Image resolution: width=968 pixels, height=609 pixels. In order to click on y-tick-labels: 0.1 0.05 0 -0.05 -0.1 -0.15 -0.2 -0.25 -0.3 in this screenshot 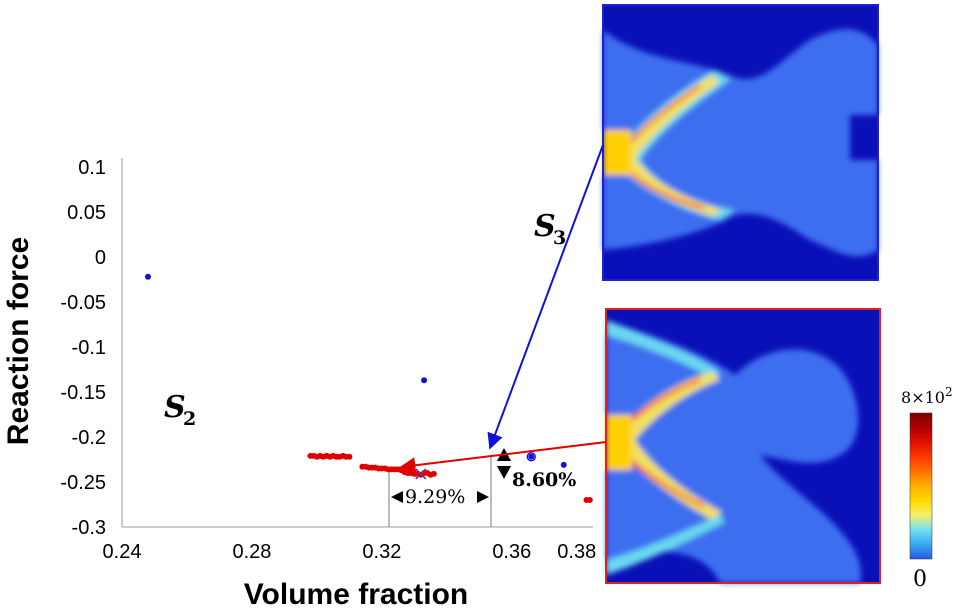, I will do `click(83, 348)`.